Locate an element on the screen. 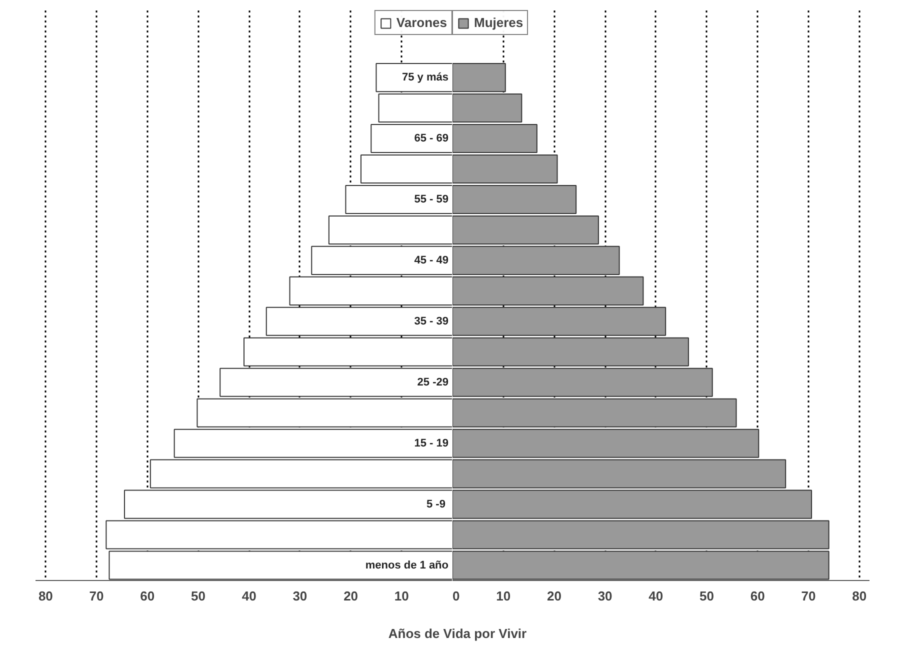 The width and height of the screenshot is (911, 655). y-tick-label: menos de 1 año is located at coordinates (407, 565).